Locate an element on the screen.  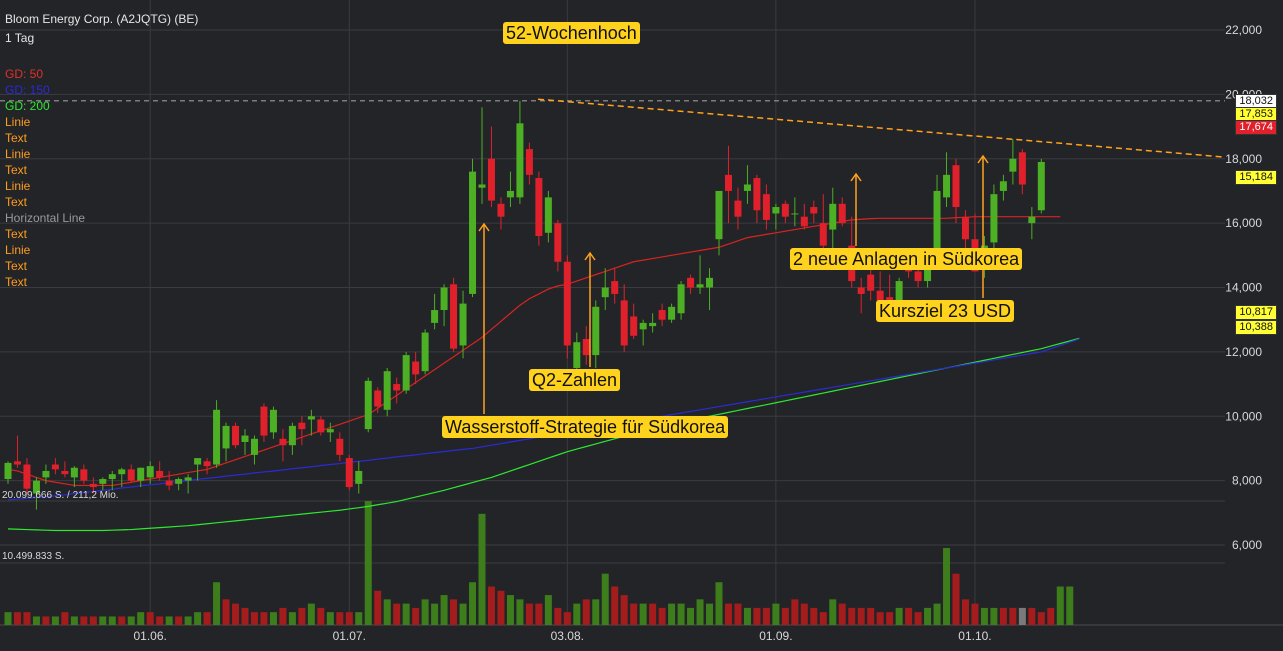
y-tick-label: 6,000 is located at coordinates (1247, 545).